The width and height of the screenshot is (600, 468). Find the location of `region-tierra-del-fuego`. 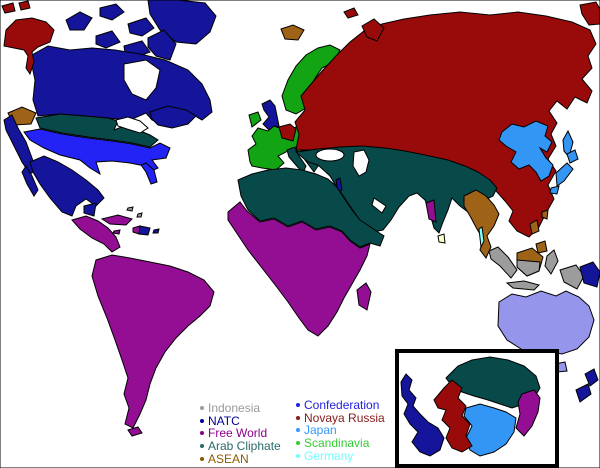

region-tierra-del-fuego is located at coordinates (135, 431).